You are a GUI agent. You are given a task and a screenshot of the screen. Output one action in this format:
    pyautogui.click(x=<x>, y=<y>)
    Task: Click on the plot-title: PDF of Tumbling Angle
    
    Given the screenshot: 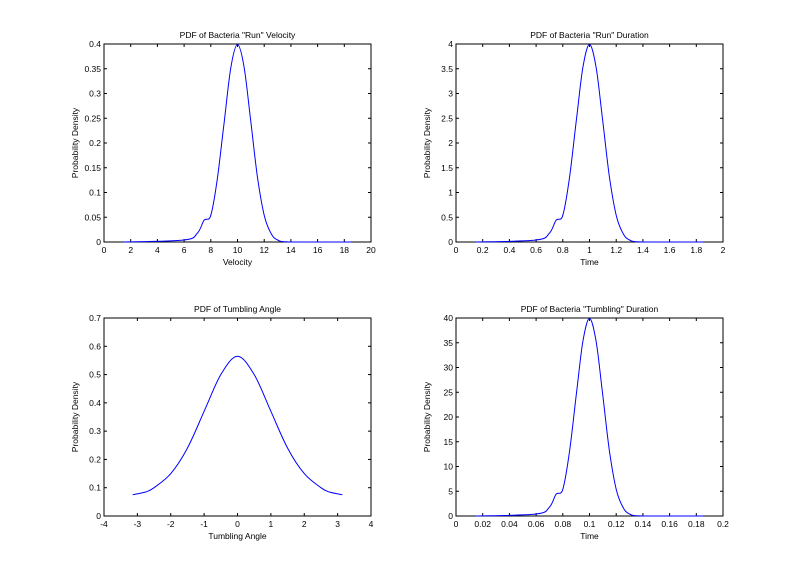 What is the action you would take?
    pyautogui.click(x=237, y=309)
    